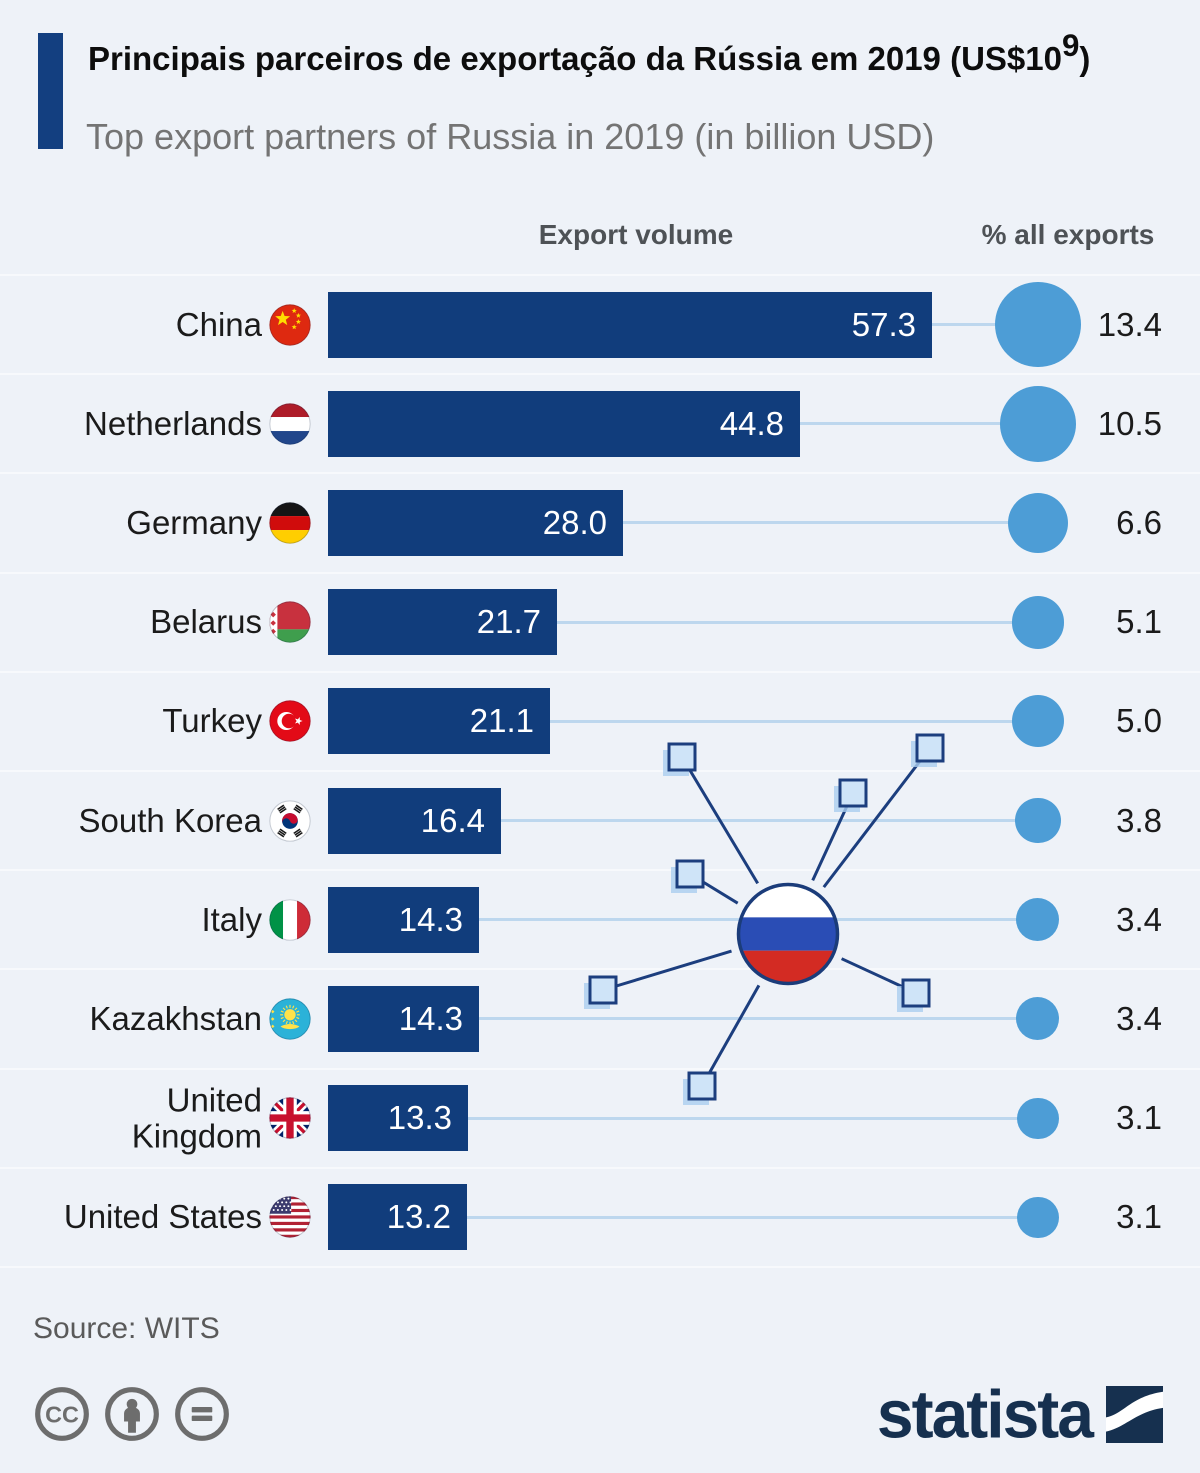 The height and width of the screenshot is (1473, 1200). What do you see at coordinates (1129, 423) in the screenshot?
I see `share-value-label: 10.5` at bounding box center [1129, 423].